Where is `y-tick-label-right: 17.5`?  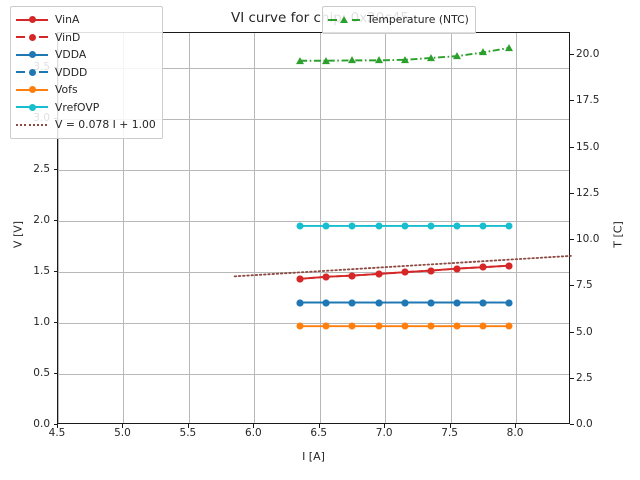 y-tick-label-right: 17.5 is located at coordinates (588, 100).